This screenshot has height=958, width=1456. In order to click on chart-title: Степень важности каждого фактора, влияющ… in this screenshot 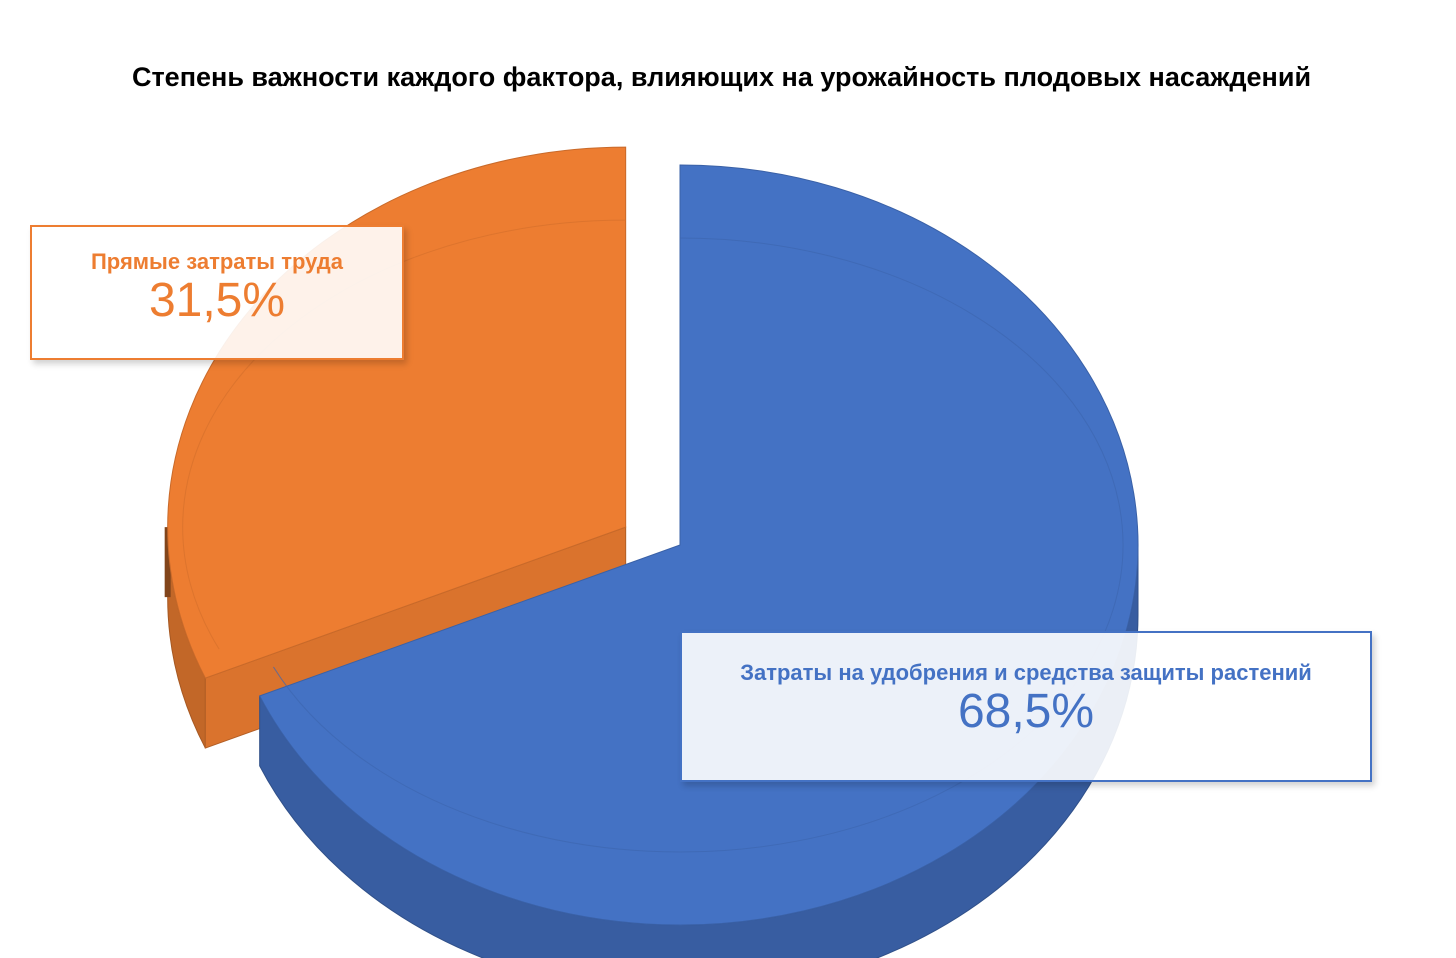, I will do `click(721, 77)`.